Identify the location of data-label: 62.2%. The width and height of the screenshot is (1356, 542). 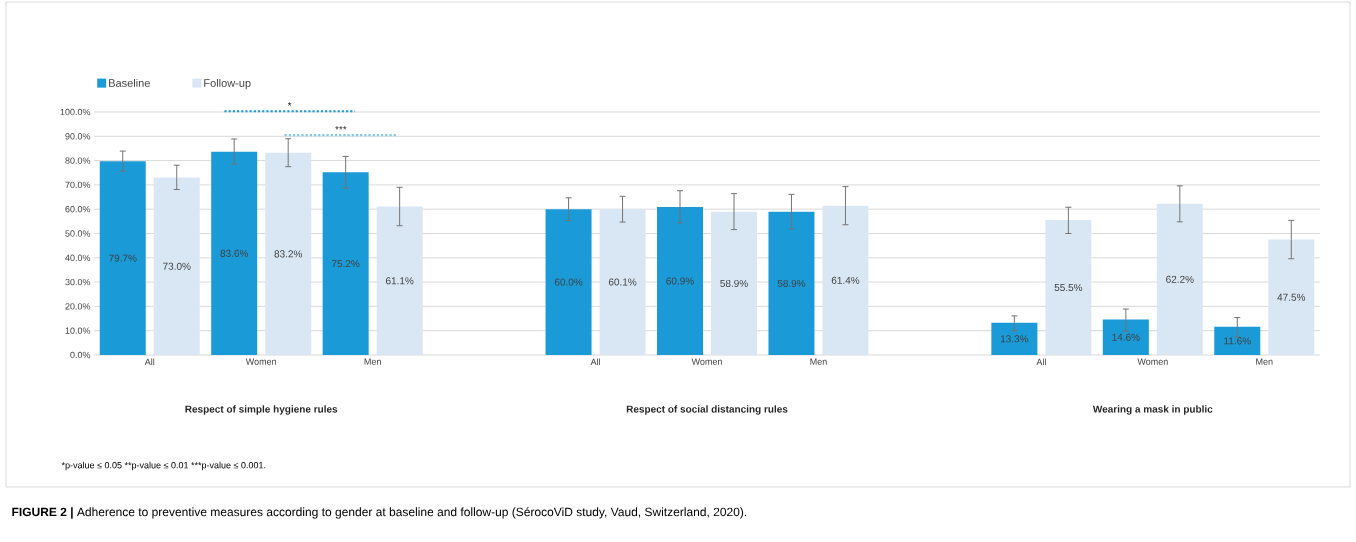
(1180, 279).